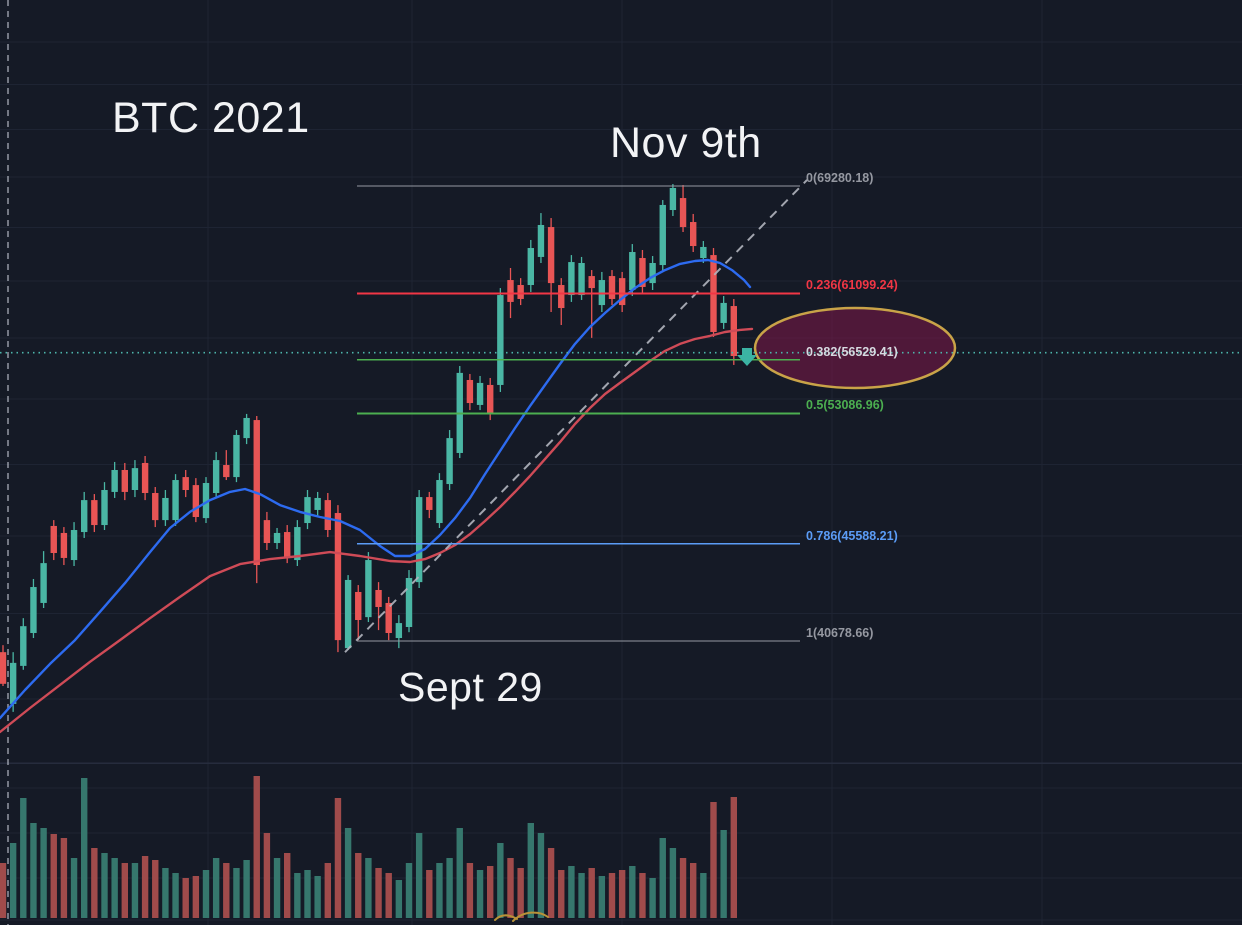  Describe the element at coordinates (747, 357) in the screenshot. I see `sell-arrow-marker` at that location.